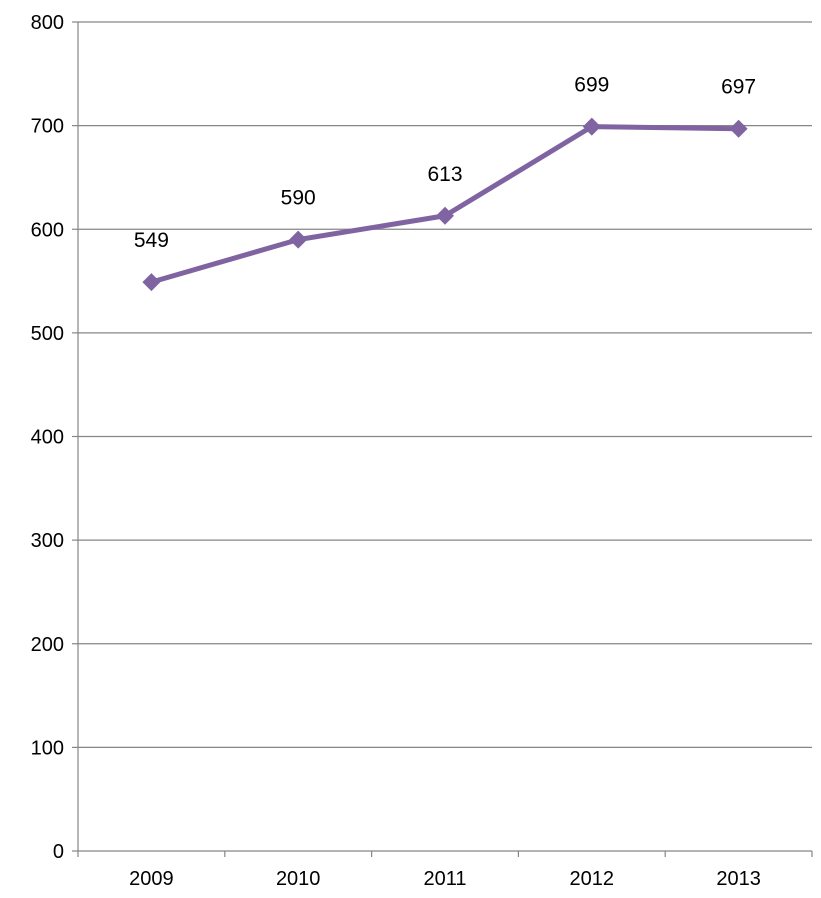 This screenshot has width=821, height=898. I want to click on y-tick-label-100: 100, so click(47, 748).